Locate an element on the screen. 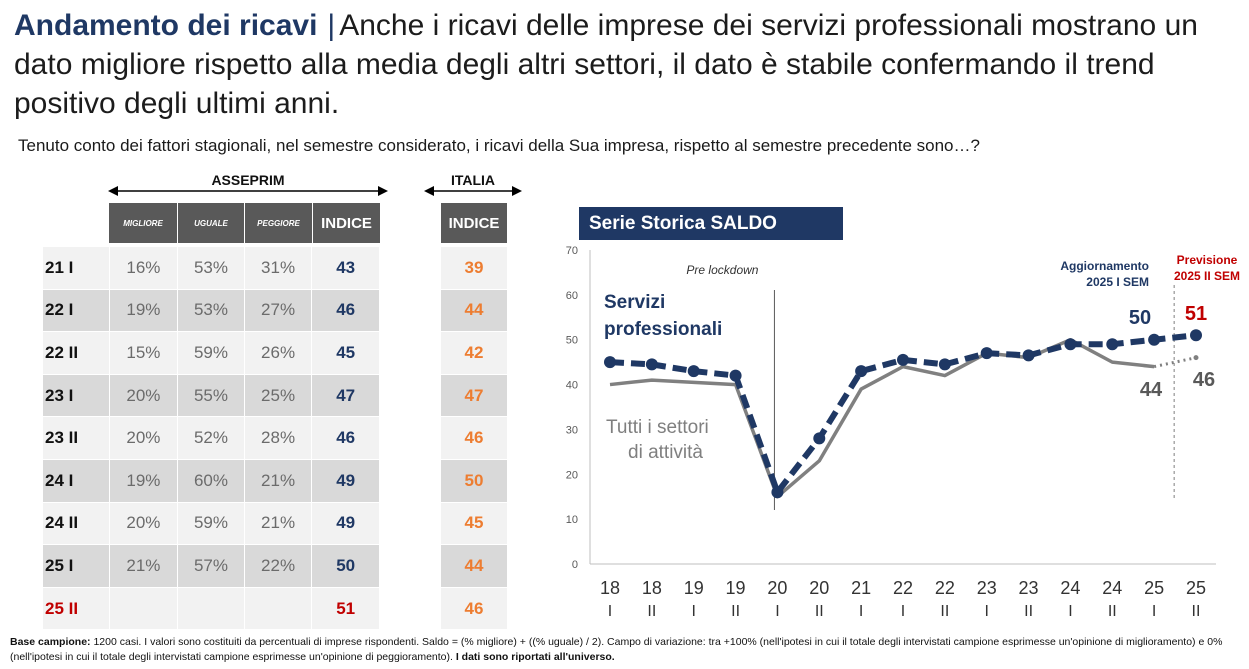 The height and width of the screenshot is (669, 1249). x-tick-label-year: 24 is located at coordinates (1112, 588).